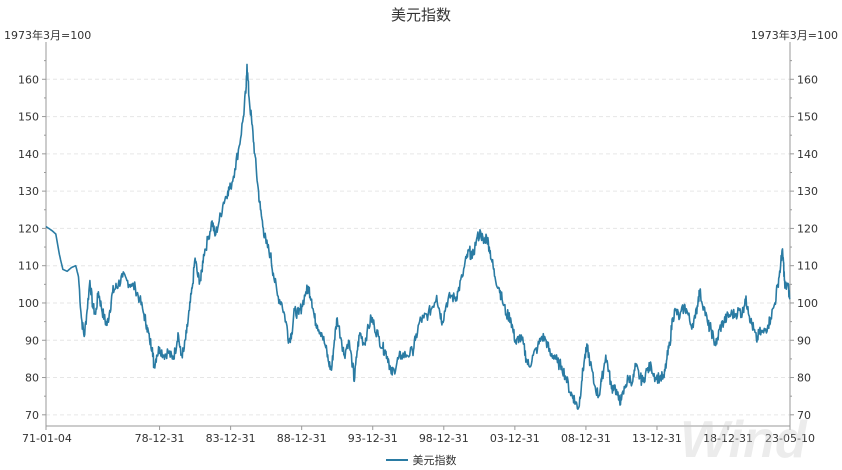 The height and width of the screenshot is (470, 842). Describe the element at coordinates (804, 241) in the screenshot. I see `y-ticks-right: 70 80 90 100 110 120 130 140 150 160` at that location.